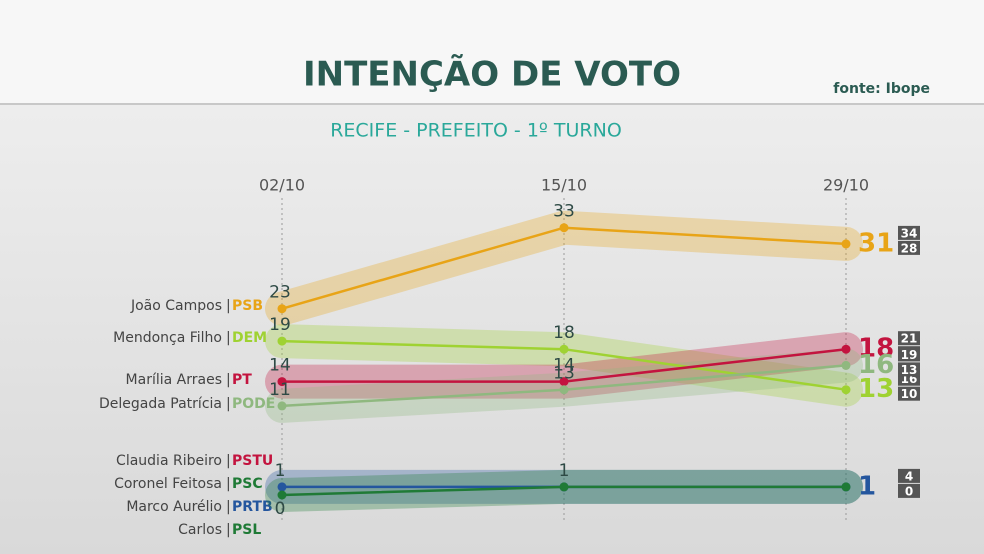 This screenshot has width=984, height=554. Describe the element at coordinates (876, 243) in the screenshot. I see `value-label: 31` at that location.